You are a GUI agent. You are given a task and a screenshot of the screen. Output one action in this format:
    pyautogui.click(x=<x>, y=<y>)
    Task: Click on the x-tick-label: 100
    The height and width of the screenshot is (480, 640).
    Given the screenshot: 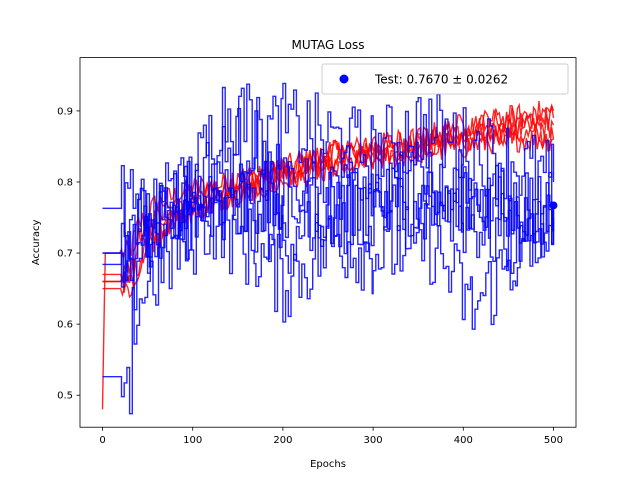 What is the action you would take?
    pyautogui.click(x=192, y=440)
    